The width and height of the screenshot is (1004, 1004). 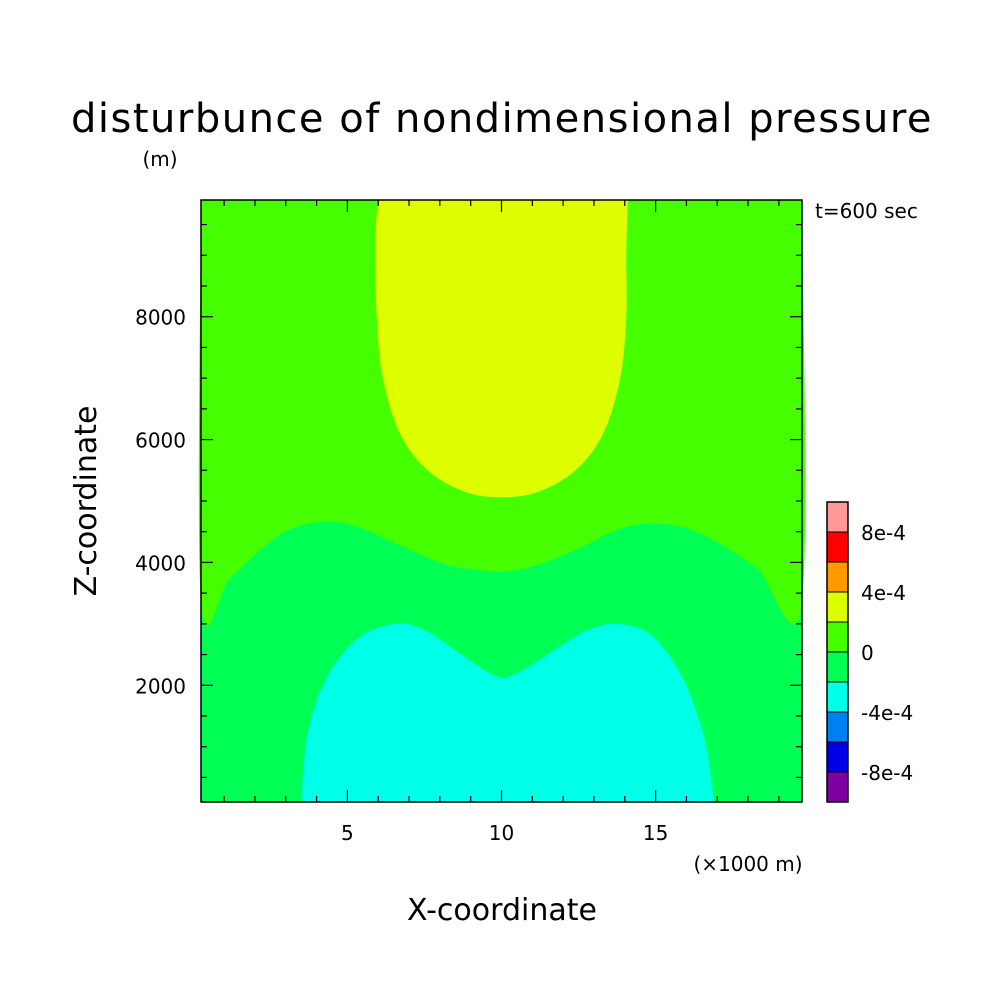 What do you see at coordinates (160, 441) in the screenshot?
I see `y-tick-label: 6000` at bounding box center [160, 441].